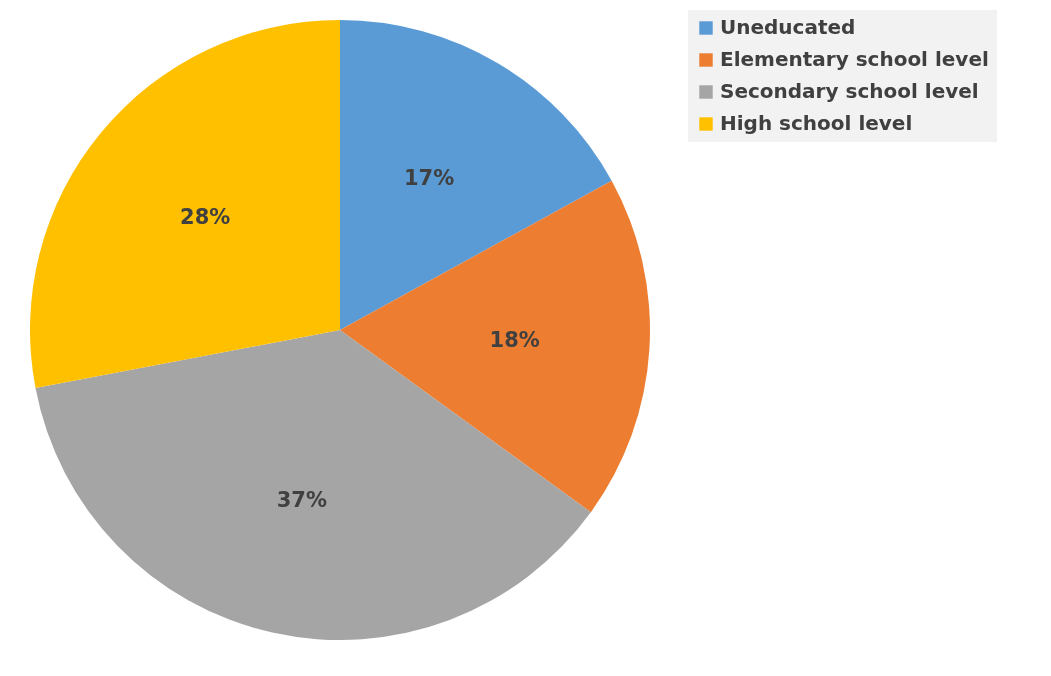 This screenshot has height=676, width=1051. I want to click on legend-label: Uneducated, so click(788, 27).